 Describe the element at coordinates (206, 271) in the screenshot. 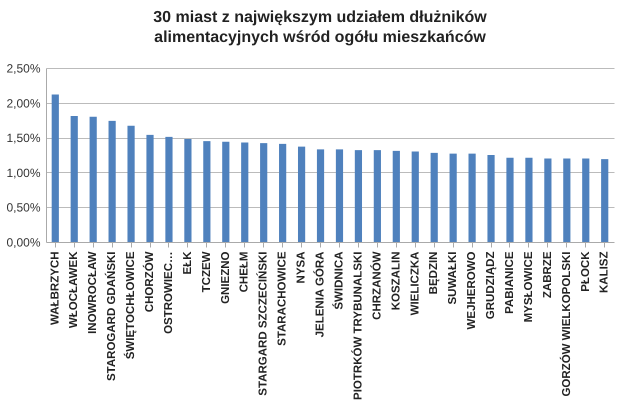

I see `x-tick-label: TCZEW` at that location.